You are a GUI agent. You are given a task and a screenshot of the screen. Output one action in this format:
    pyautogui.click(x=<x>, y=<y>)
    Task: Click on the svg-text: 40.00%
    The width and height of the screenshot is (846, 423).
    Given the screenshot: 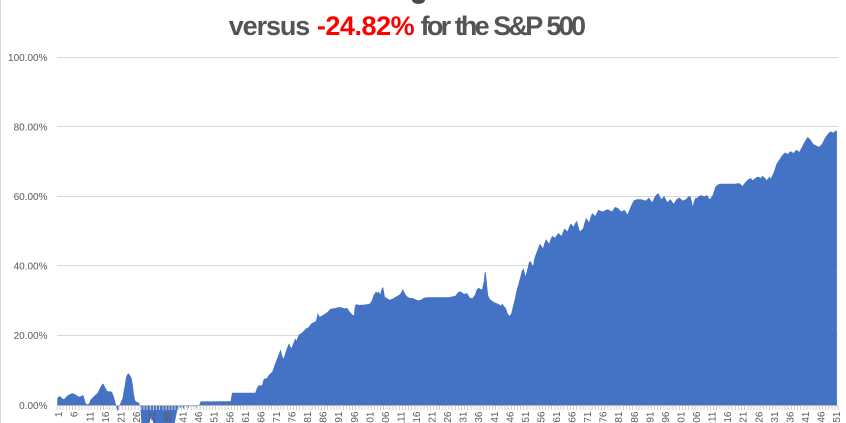 What is the action you would take?
    pyautogui.click(x=31, y=267)
    